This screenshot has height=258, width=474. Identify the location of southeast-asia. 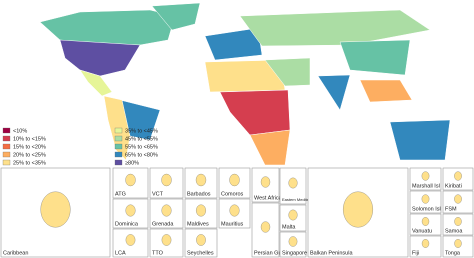
(386, 91).